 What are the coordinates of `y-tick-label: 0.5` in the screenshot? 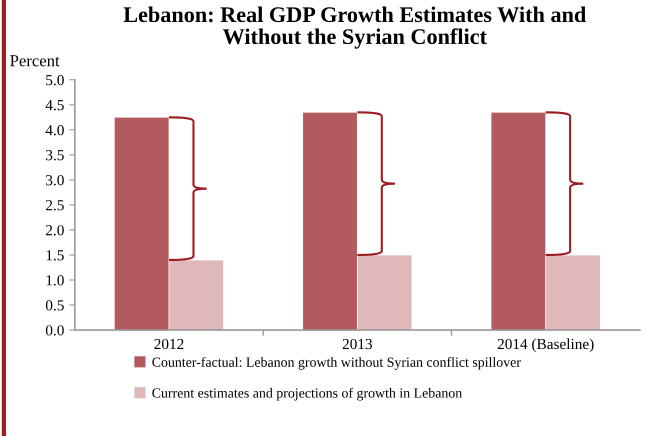 It's located at (55, 305).